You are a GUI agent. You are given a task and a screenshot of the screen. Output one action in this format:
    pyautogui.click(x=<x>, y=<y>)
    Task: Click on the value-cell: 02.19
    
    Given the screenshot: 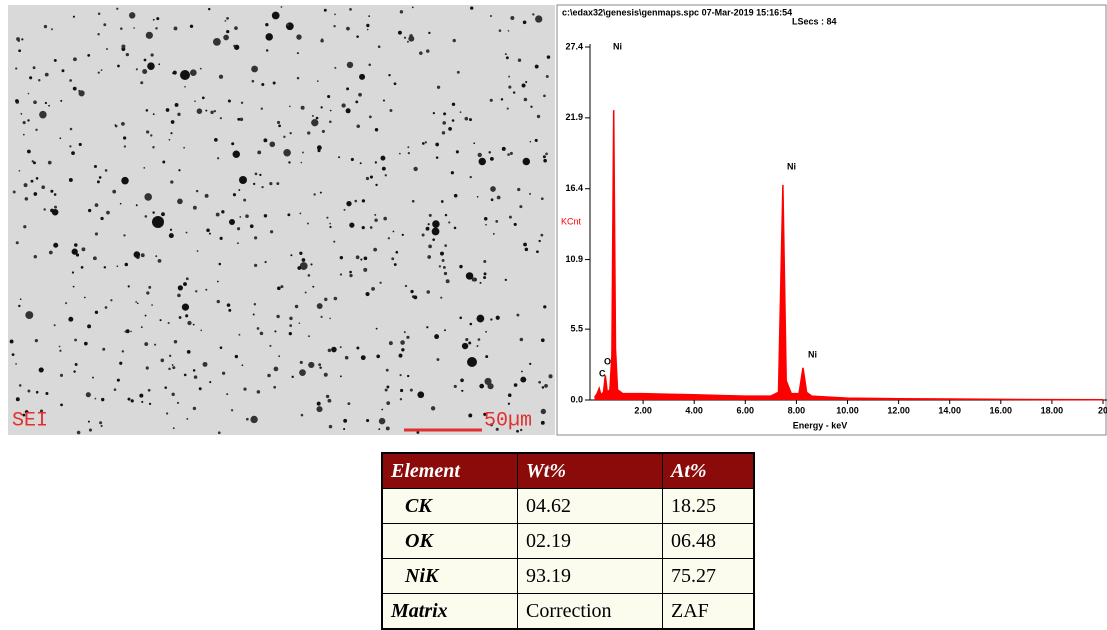 What is the action you would take?
    pyautogui.click(x=590, y=541)
    